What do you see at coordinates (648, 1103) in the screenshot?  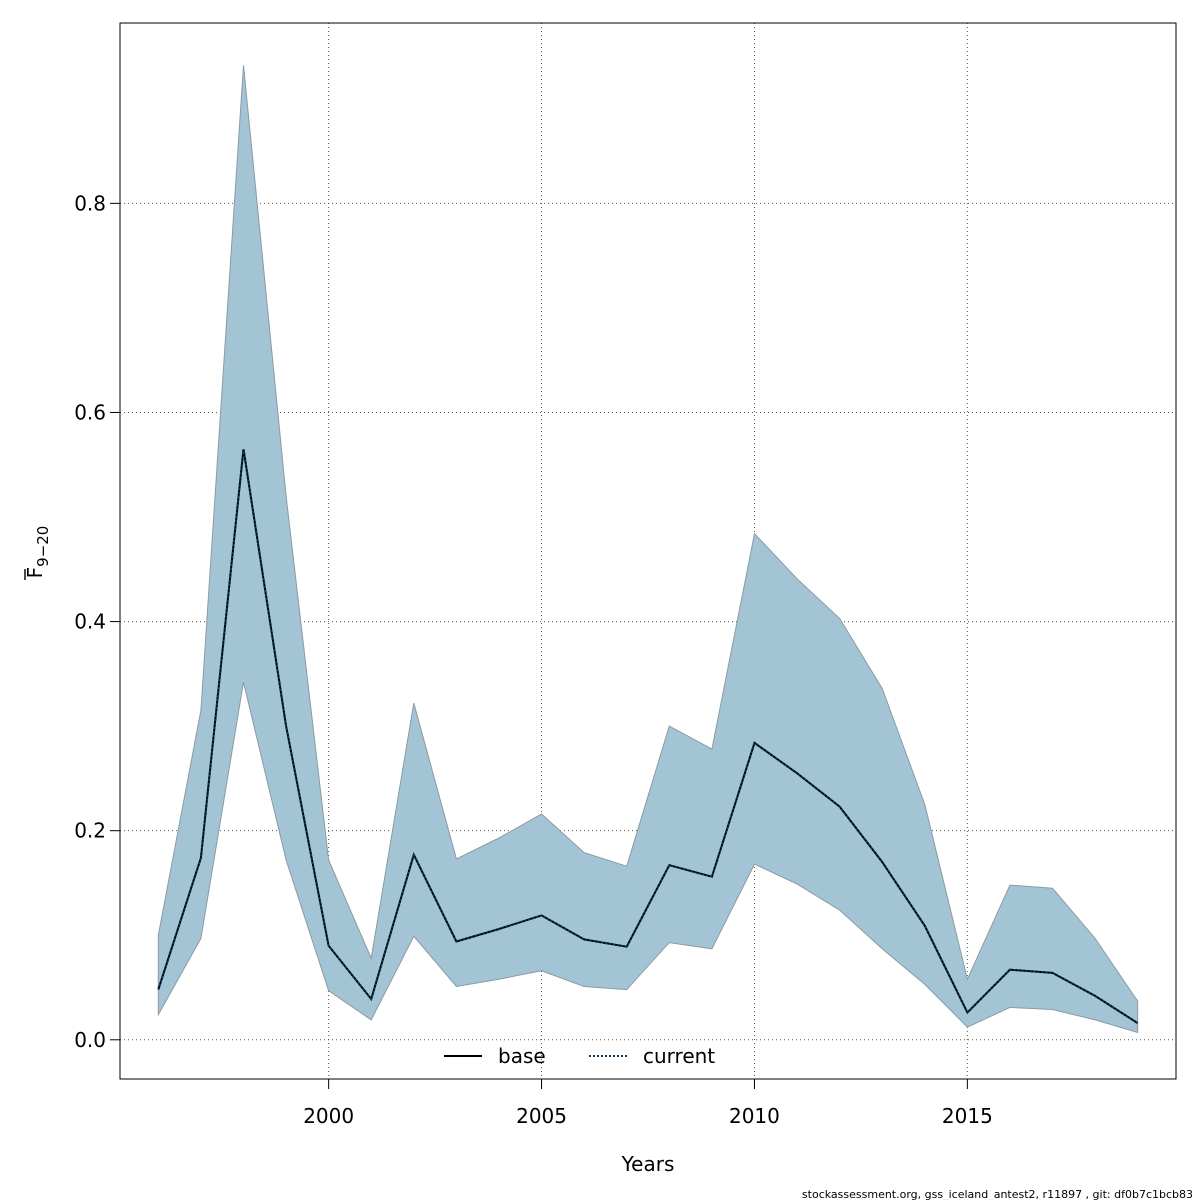 I see `x-axis: 2000 2005 2010 2015` at bounding box center [648, 1103].